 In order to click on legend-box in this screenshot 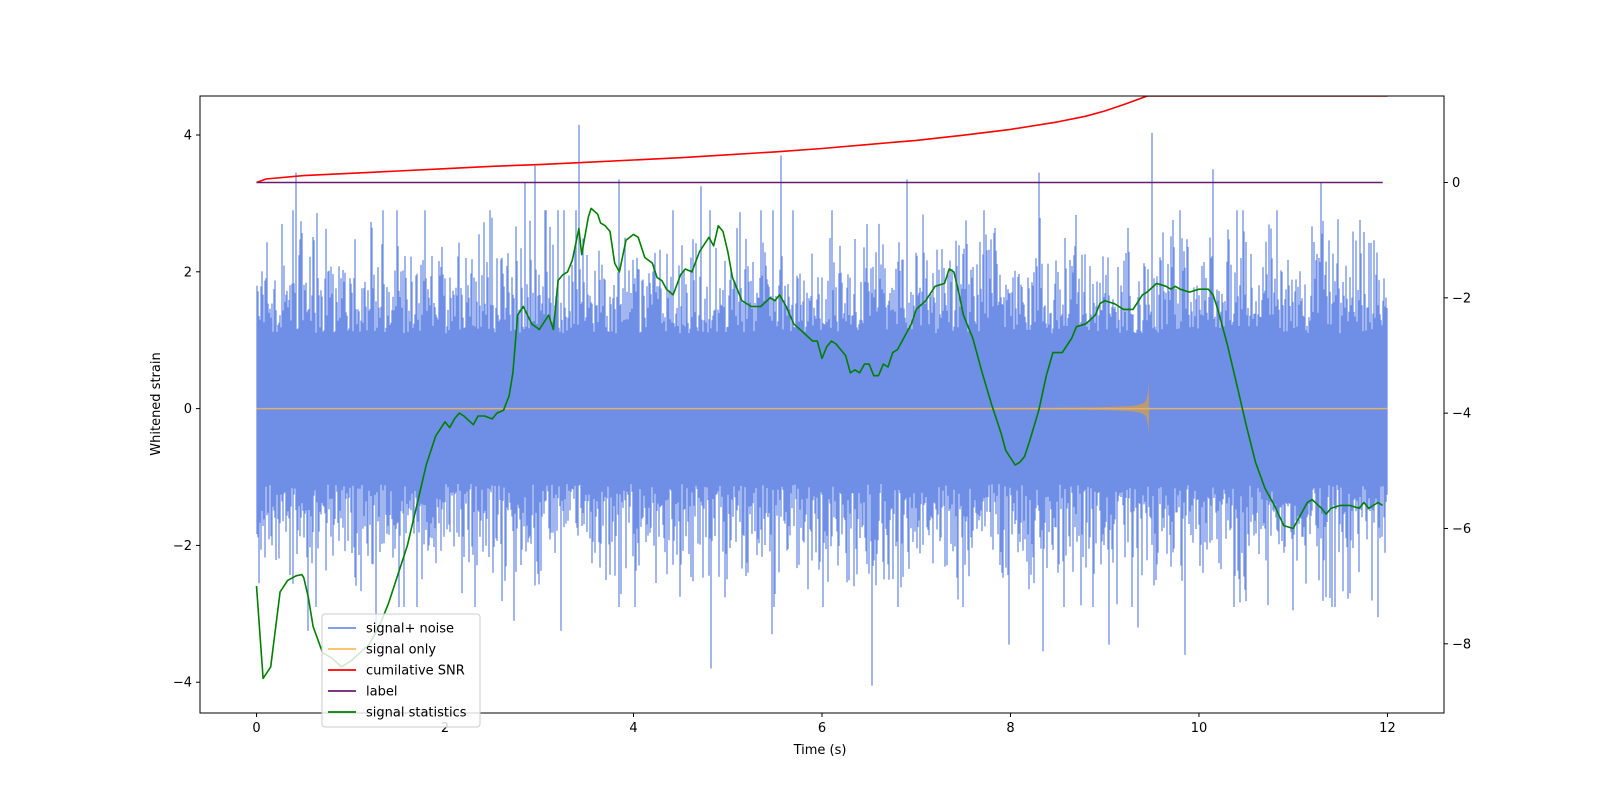, I will do `click(401, 670)`.